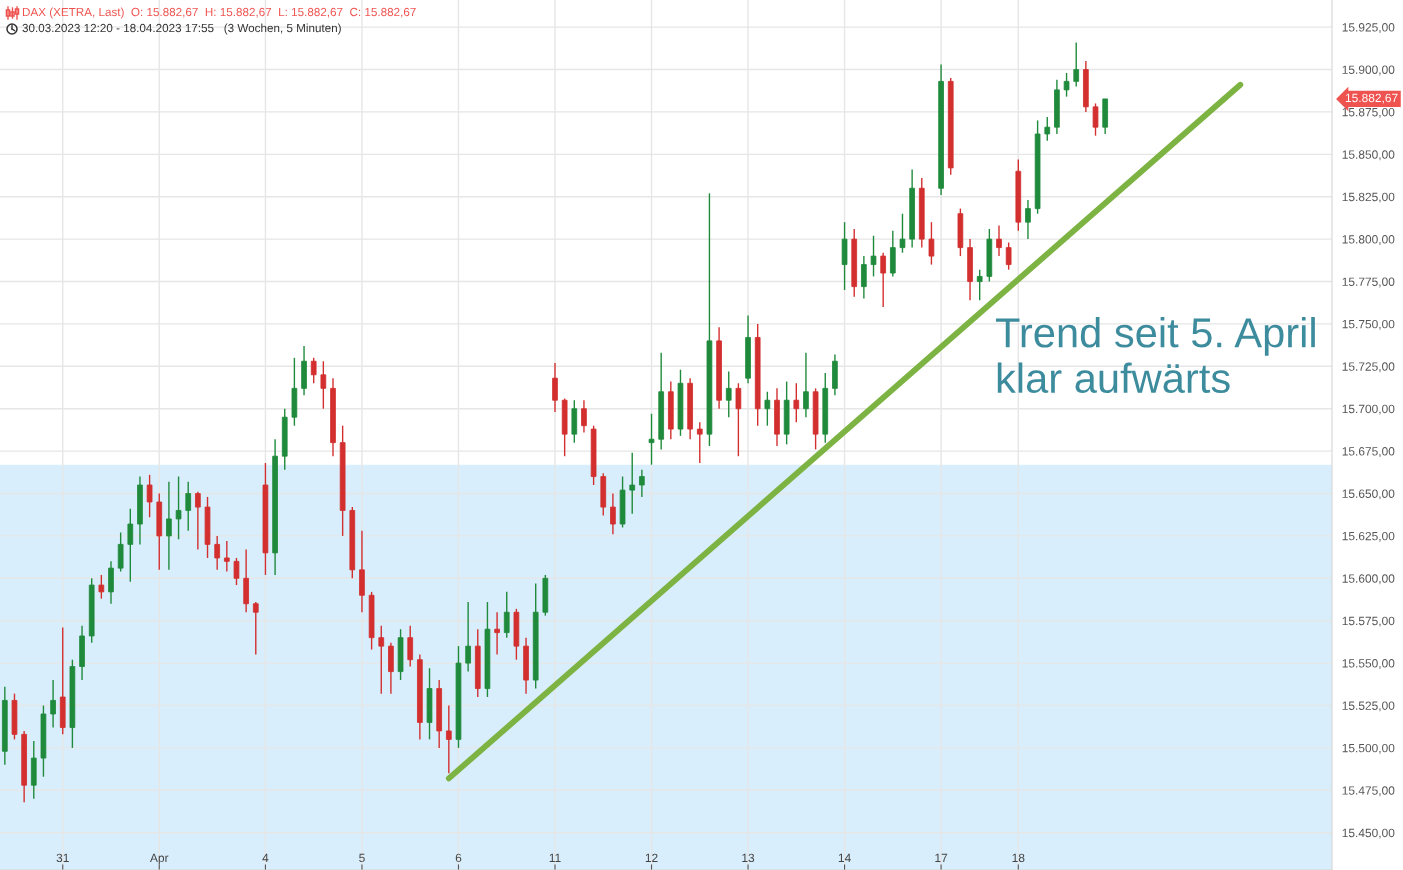  Describe the element at coordinates (1368, 240) in the screenshot. I see `y-tick-label: 15.800,00` at that location.